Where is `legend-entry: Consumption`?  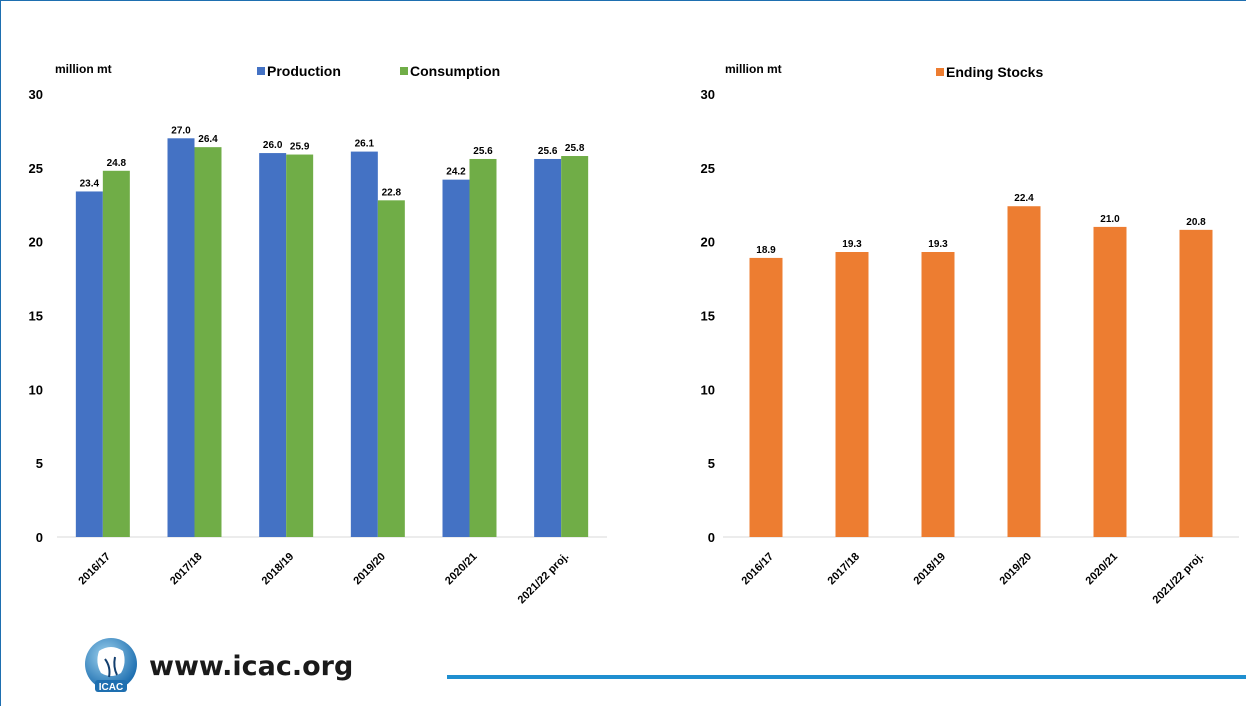 legend-entry: Consumption is located at coordinates (455, 71).